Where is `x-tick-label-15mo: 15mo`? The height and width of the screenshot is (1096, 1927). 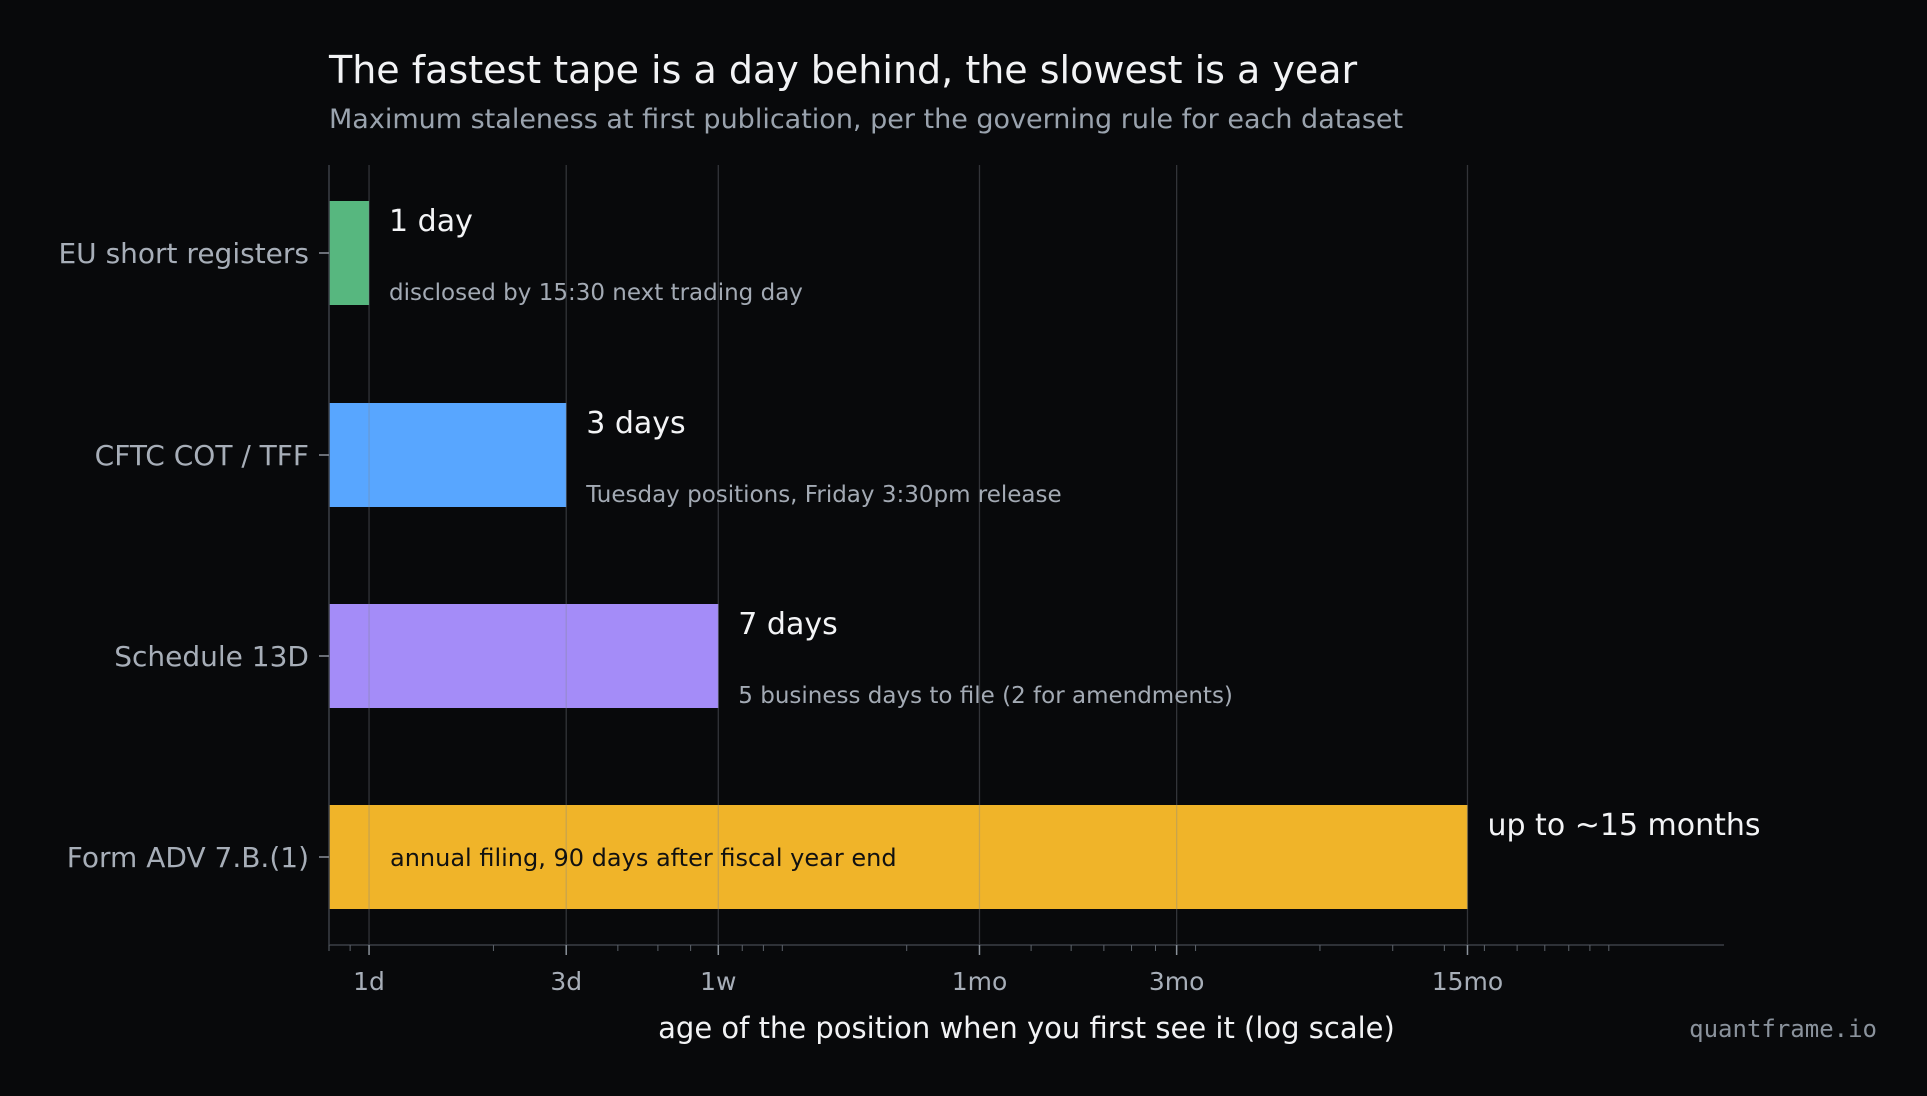
x-tick-label-15mo: 15mo is located at coordinates (1467, 981).